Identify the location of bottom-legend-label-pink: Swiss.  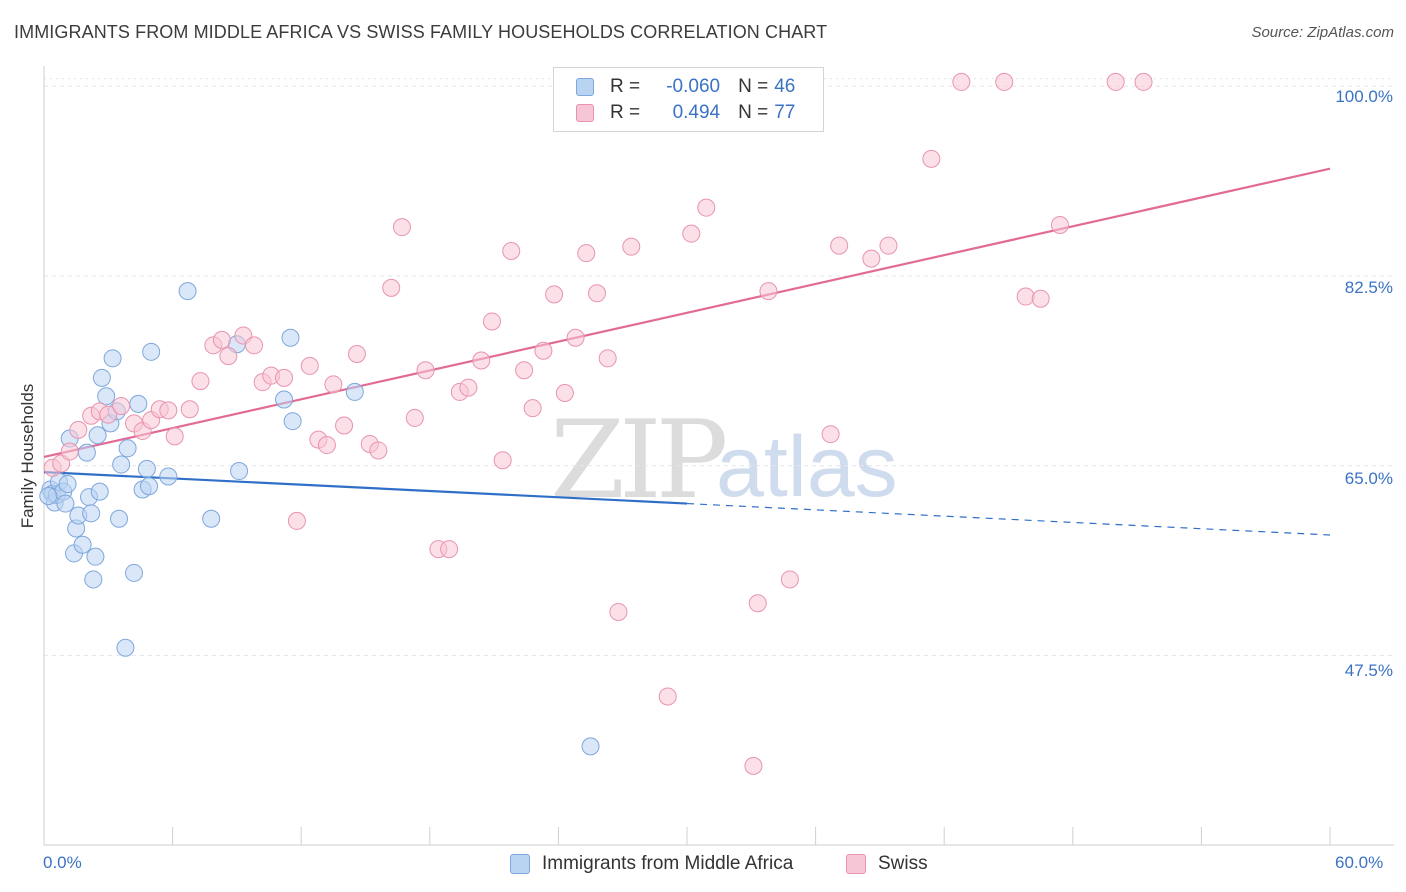
(903, 863).